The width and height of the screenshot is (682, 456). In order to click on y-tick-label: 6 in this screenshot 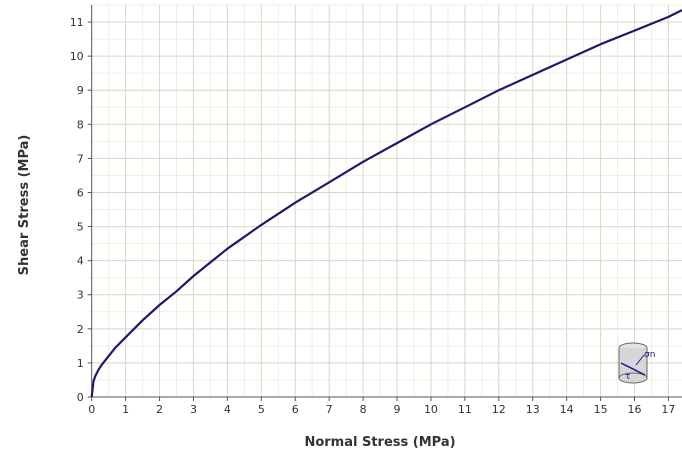, I will do `click(80, 192)`.